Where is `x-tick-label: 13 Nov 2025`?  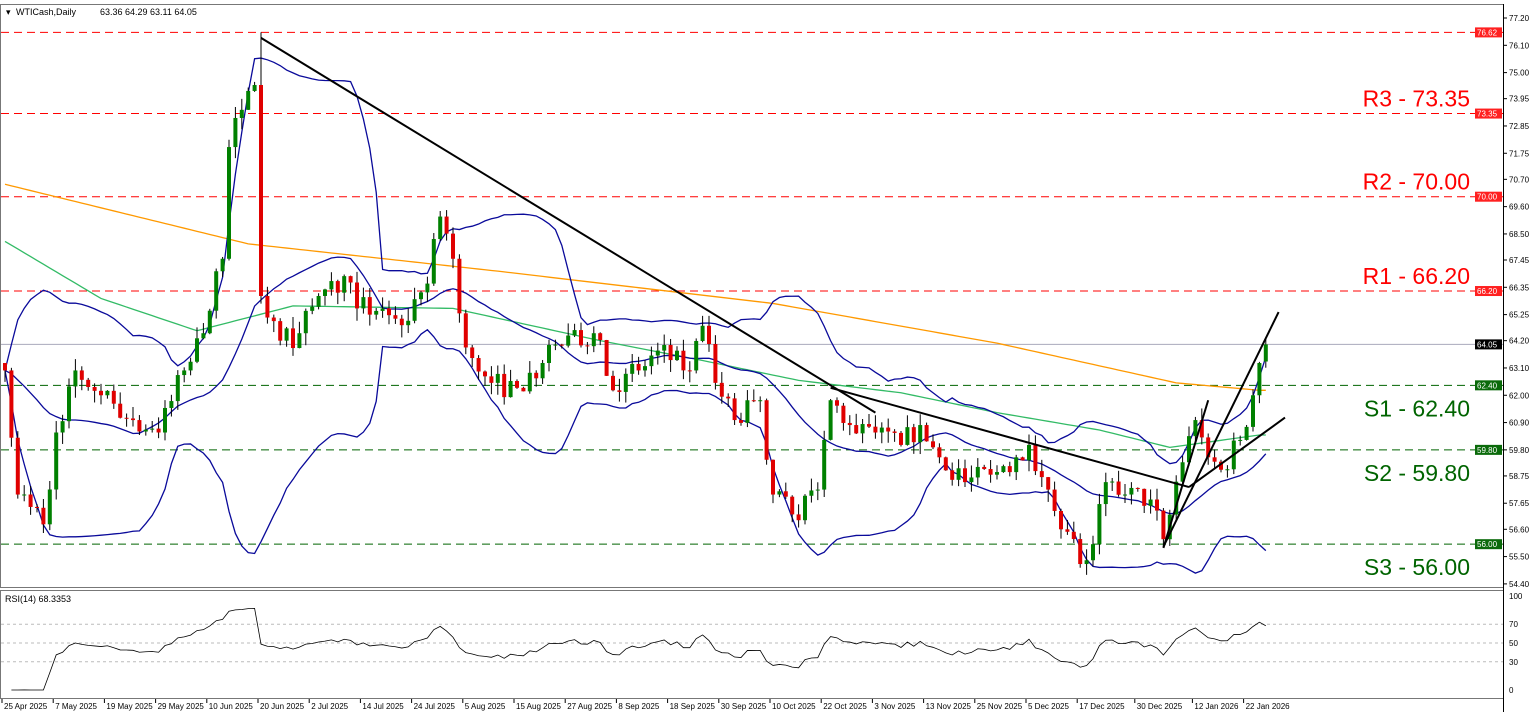 x-tick-label: 13 Nov 2025 is located at coordinates (949, 706).